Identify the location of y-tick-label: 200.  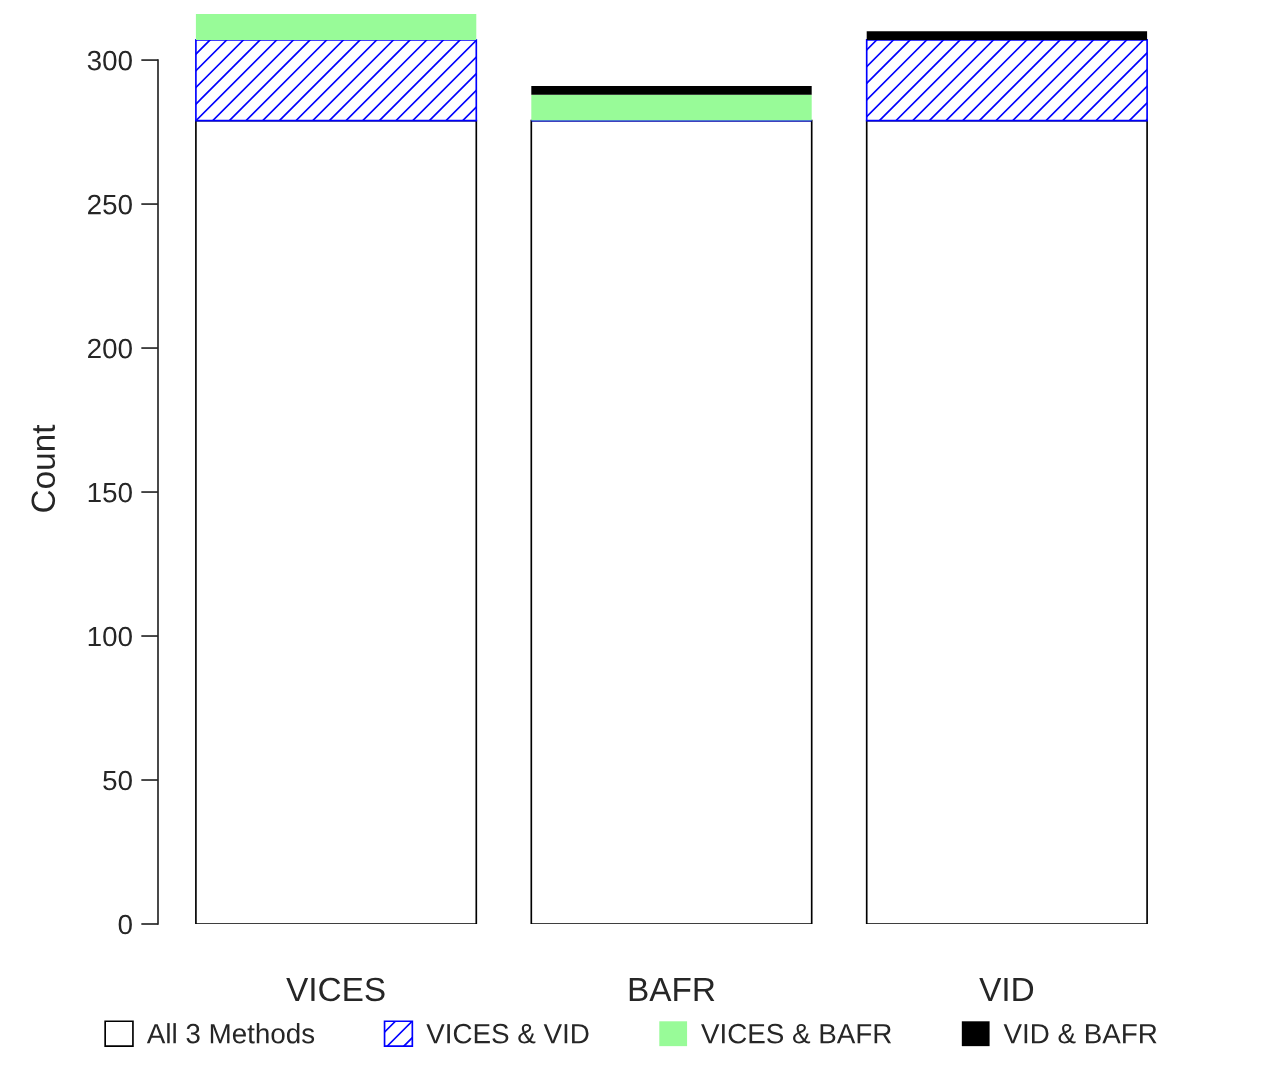
(110, 348).